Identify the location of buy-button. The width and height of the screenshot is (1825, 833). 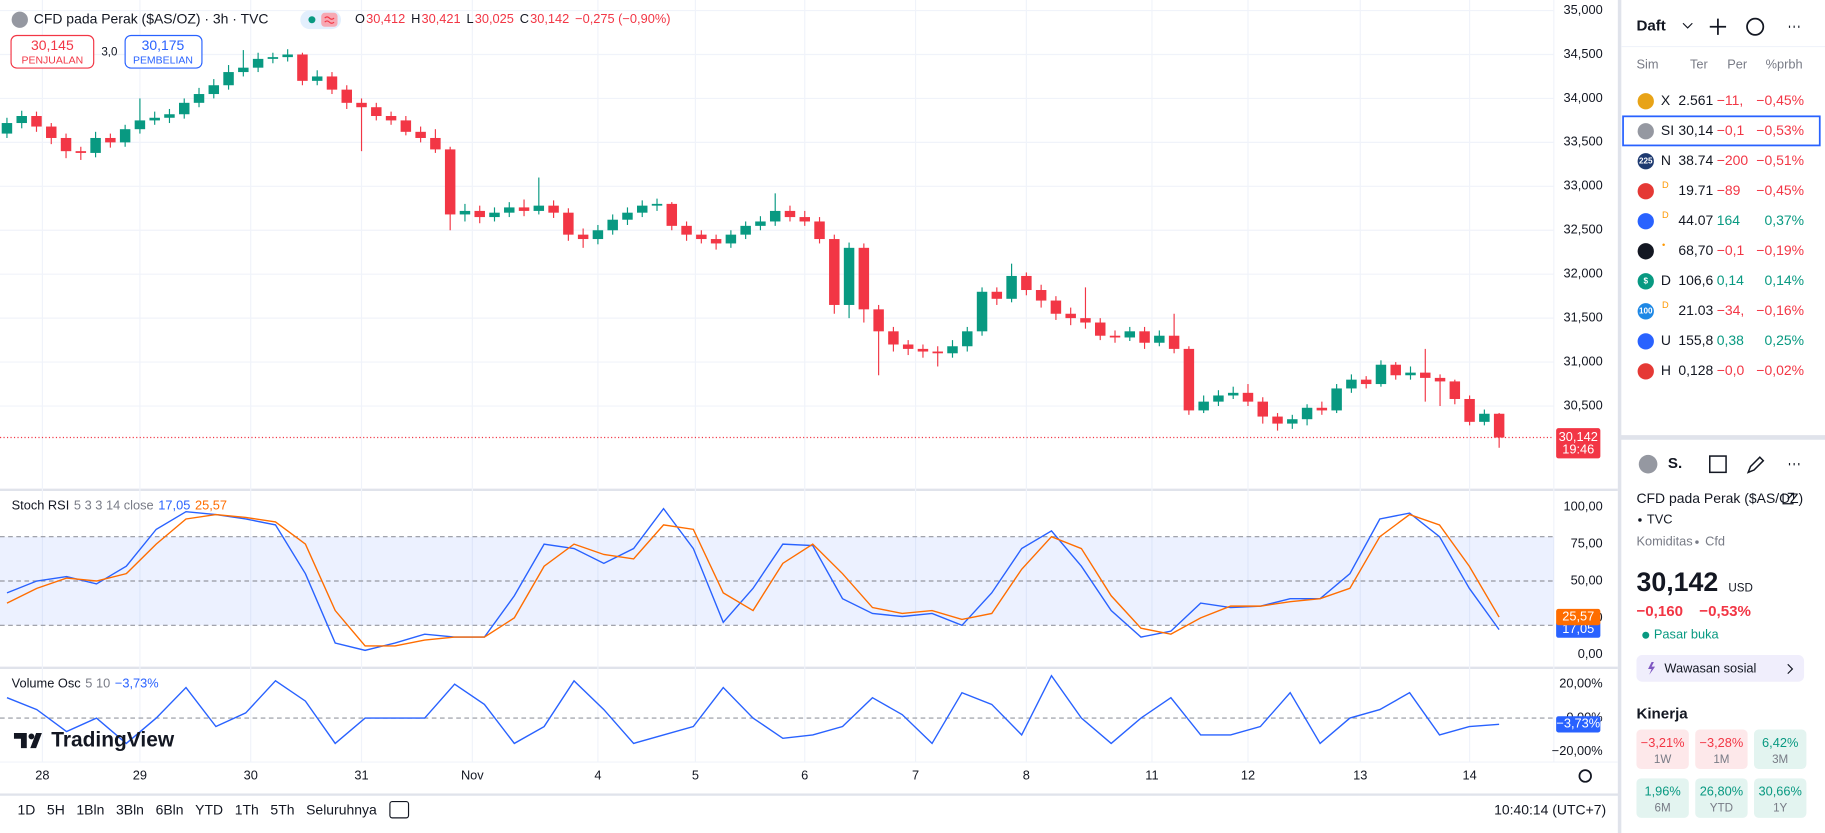
(163, 51).